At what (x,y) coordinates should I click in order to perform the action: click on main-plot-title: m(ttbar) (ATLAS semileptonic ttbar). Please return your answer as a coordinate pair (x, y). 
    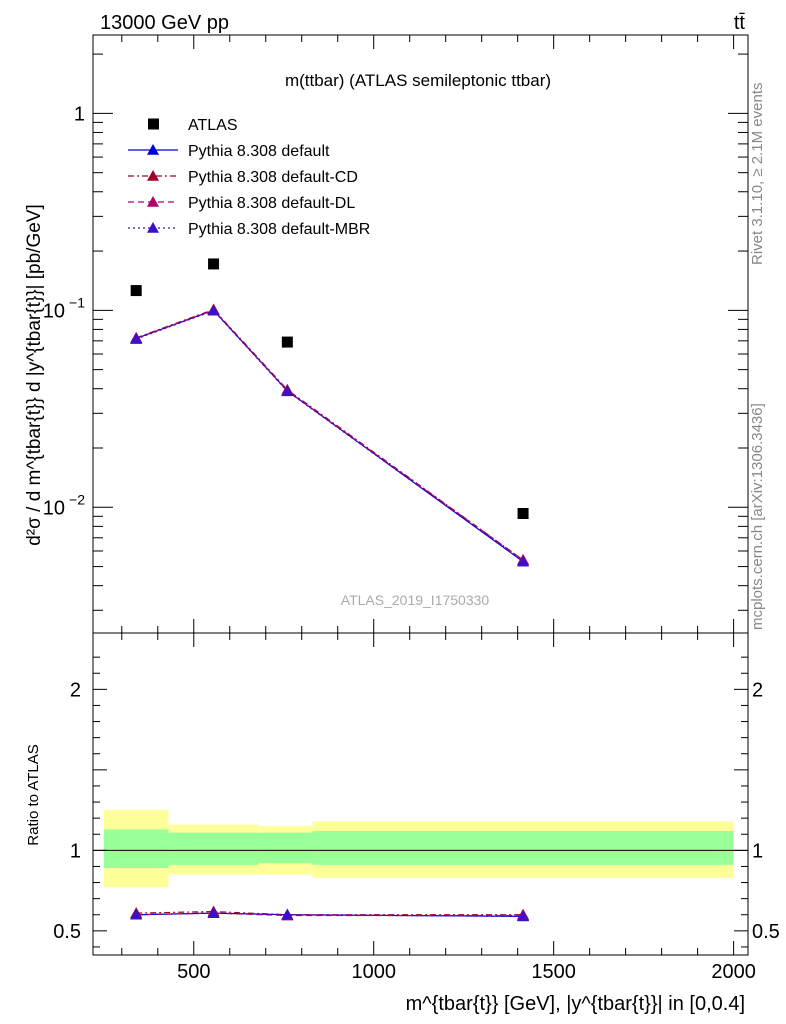
    Looking at the image, I should click on (418, 80).